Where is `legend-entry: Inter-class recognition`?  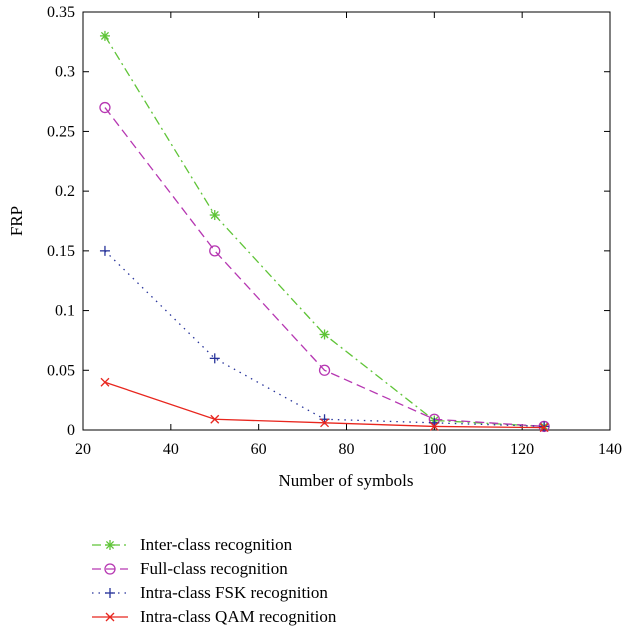 legend-entry: Inter-class recognition is located at coordinates (192, 544).